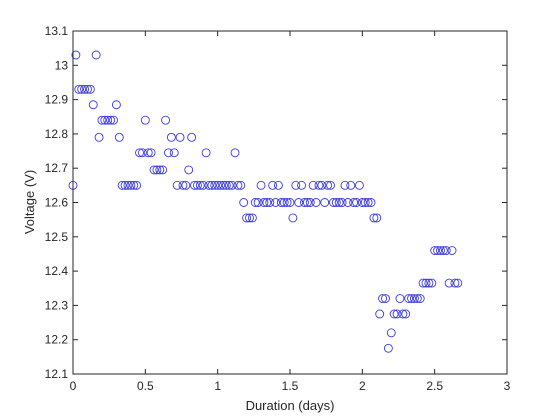 The image size is (560, 420). Describe the element at coordinates (362, 386) in the screenshot. I see `x-tick-label: 2` at that location.